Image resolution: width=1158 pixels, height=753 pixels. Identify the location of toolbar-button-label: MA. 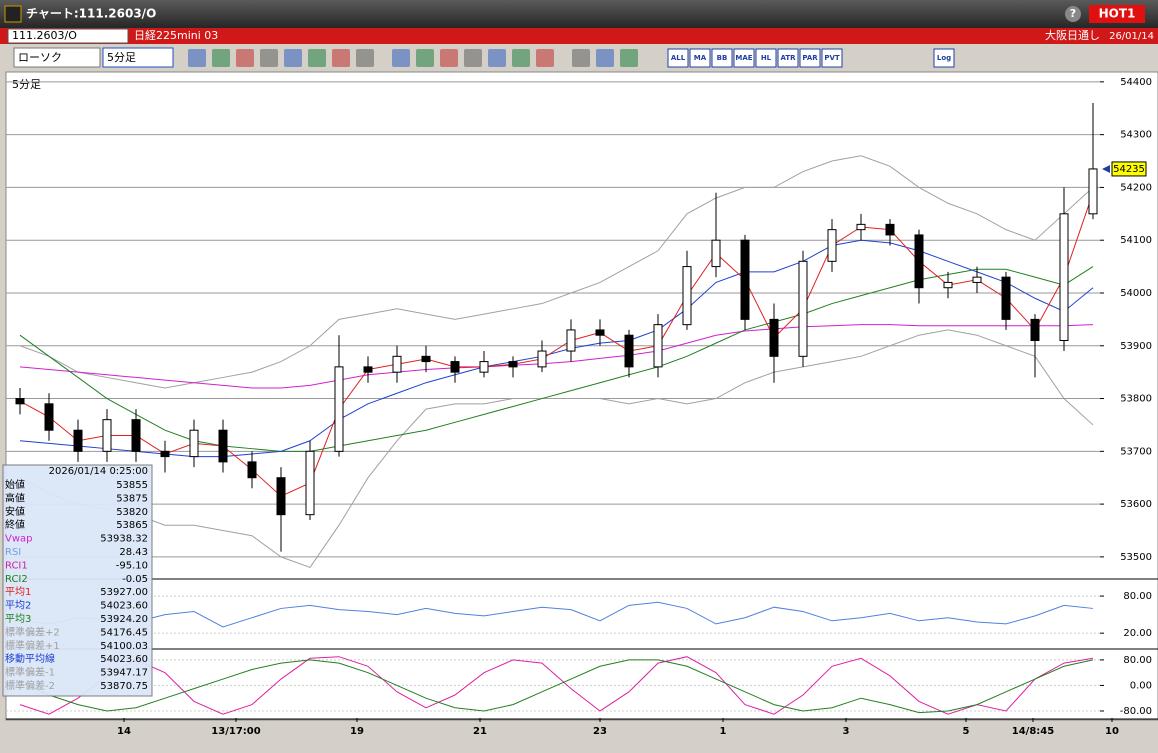
(700, 58).